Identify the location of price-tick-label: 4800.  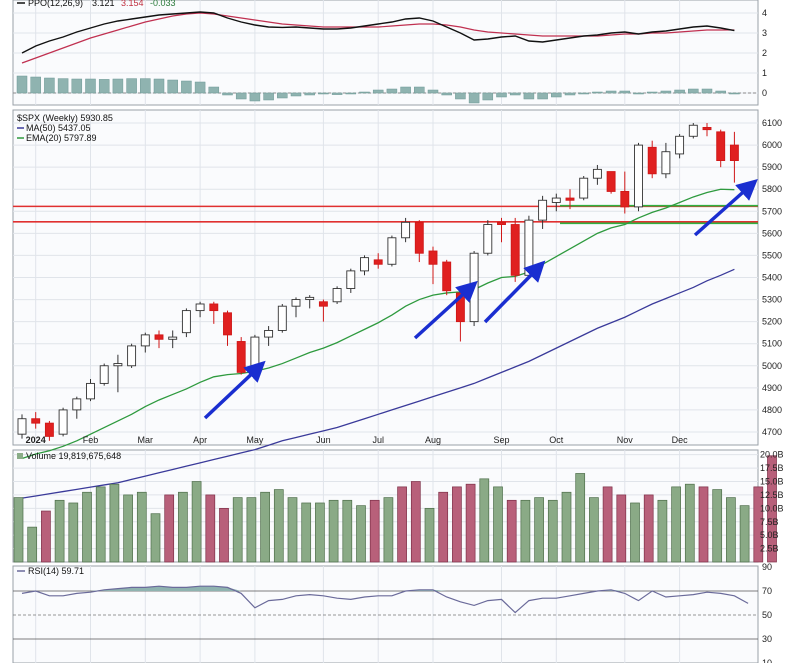
(772, 410).